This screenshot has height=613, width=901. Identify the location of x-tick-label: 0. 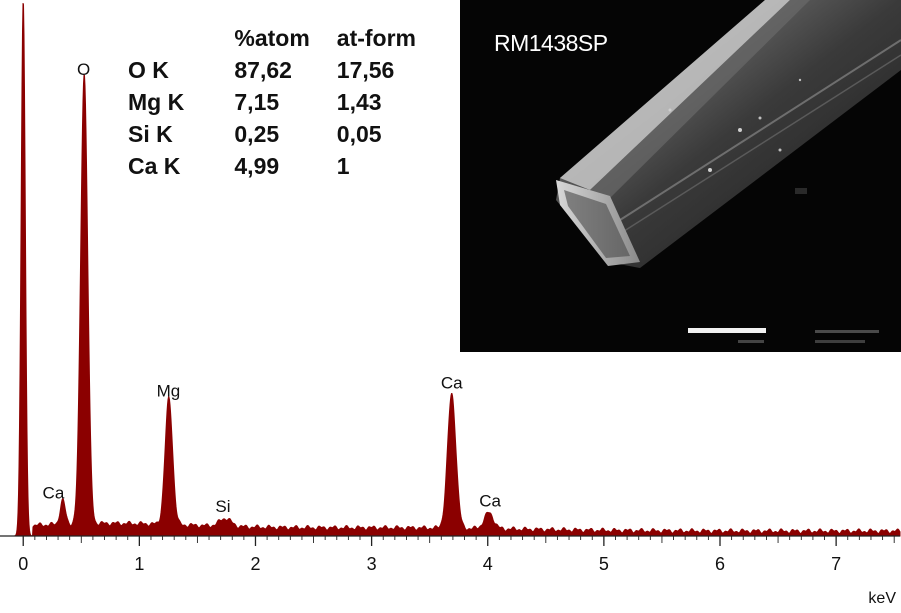
(23, 564).